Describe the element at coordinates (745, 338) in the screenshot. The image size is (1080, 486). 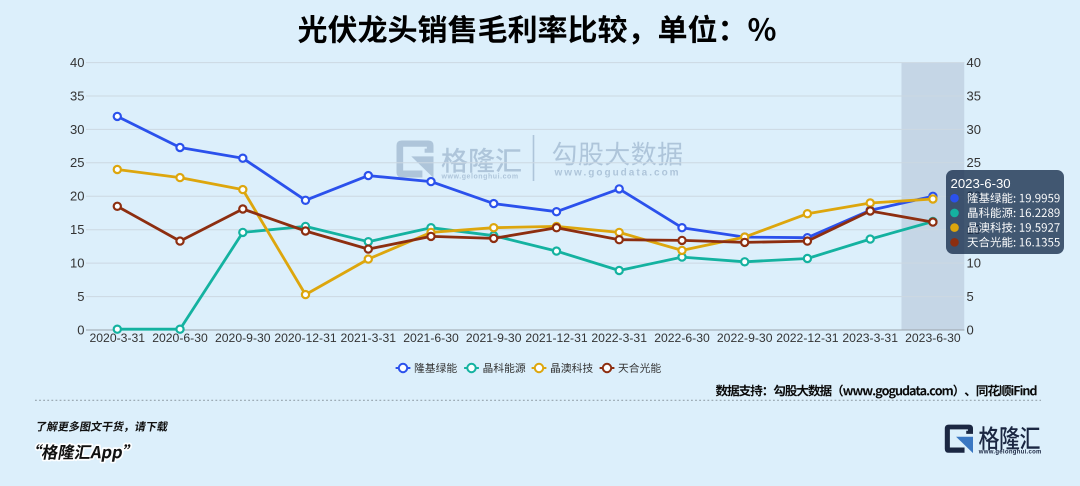
I see `svg-text: 2022-9-30` at that location.